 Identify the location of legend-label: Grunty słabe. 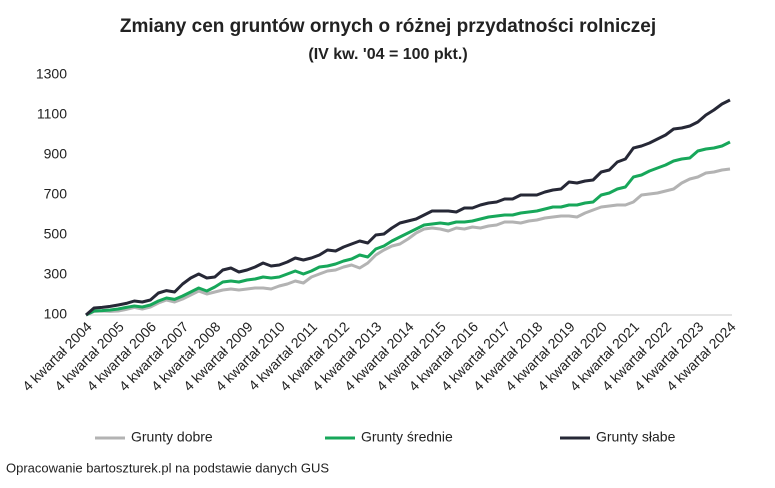
(636, 437).